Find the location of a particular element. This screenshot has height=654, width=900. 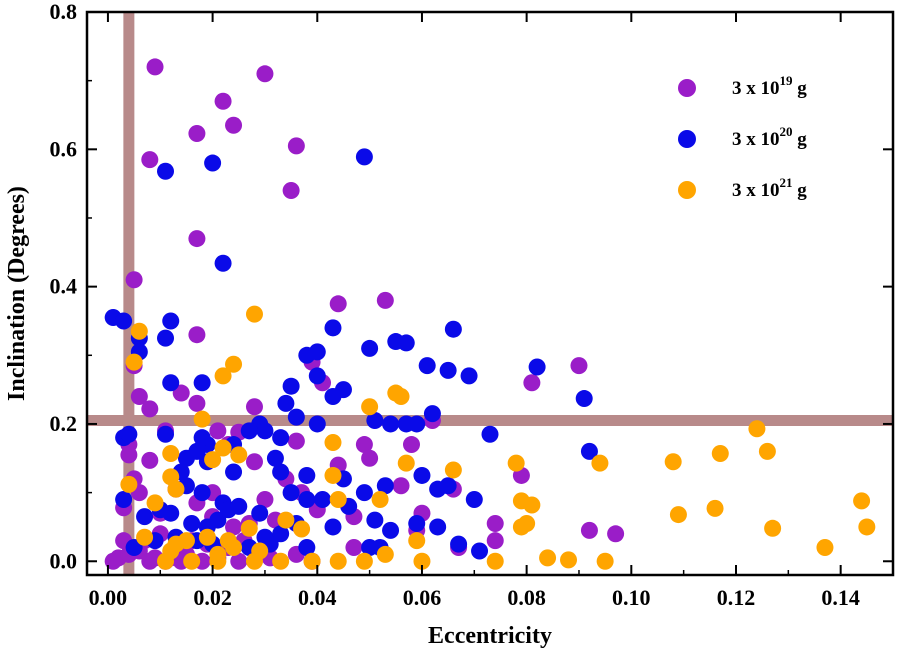

x-tick-label: 0.10 is located at coordinates (631, 597).